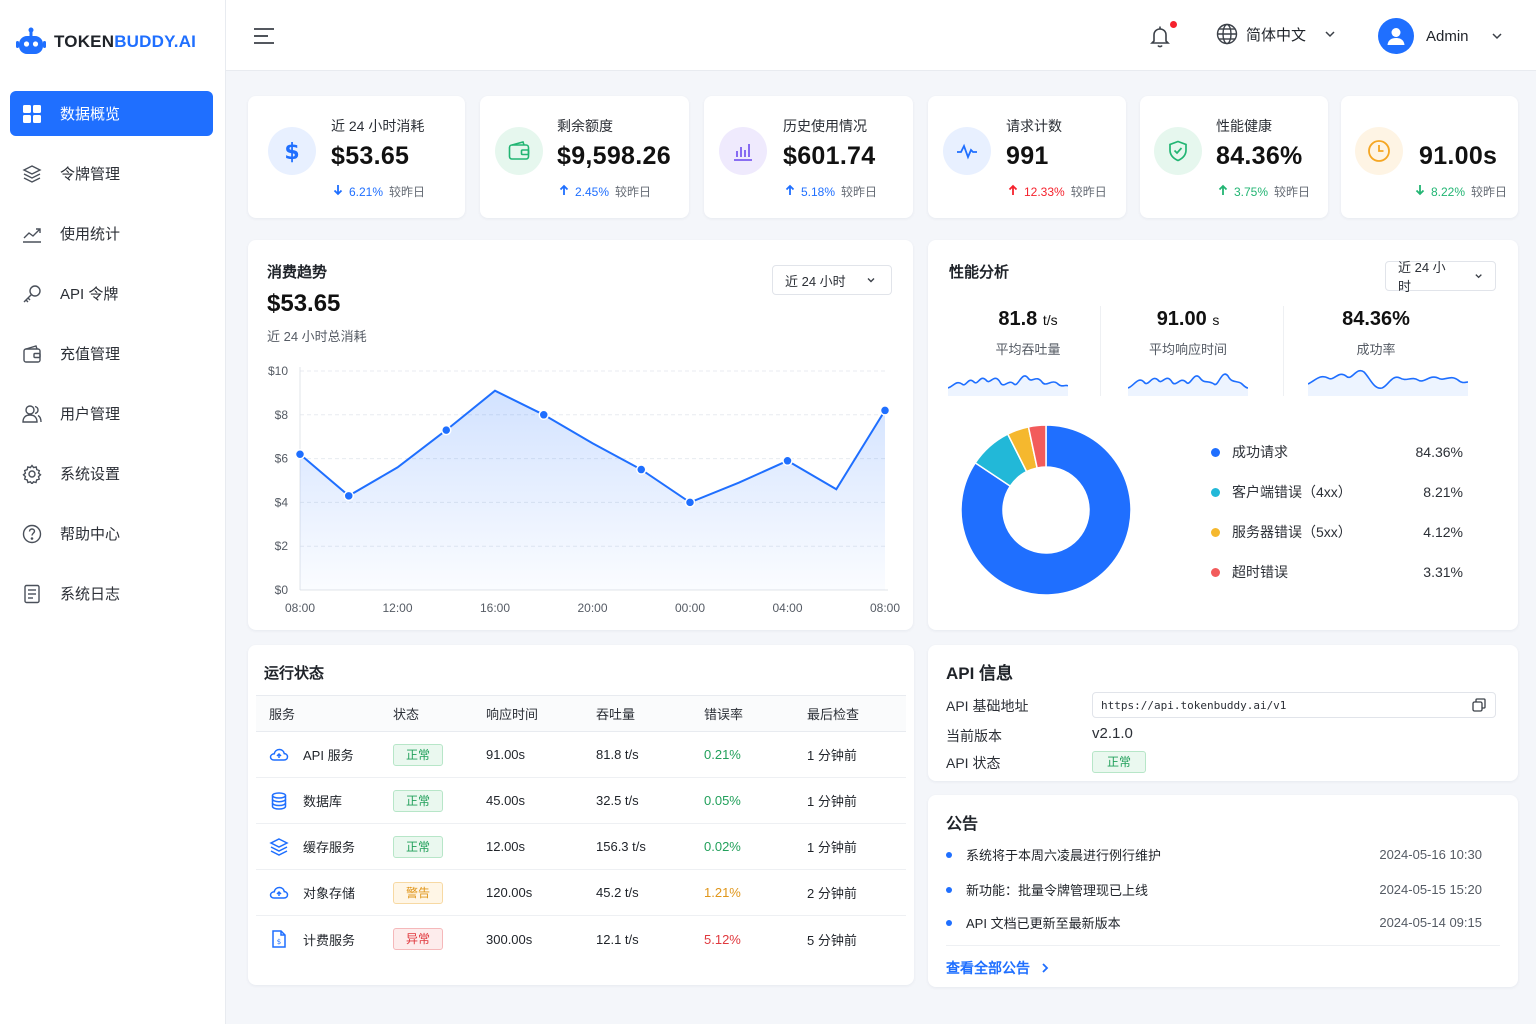 The width and height of the screenshot is (1536, 1024). I want to click on trend-range-select: 近 24 小时, so click(832, 280).